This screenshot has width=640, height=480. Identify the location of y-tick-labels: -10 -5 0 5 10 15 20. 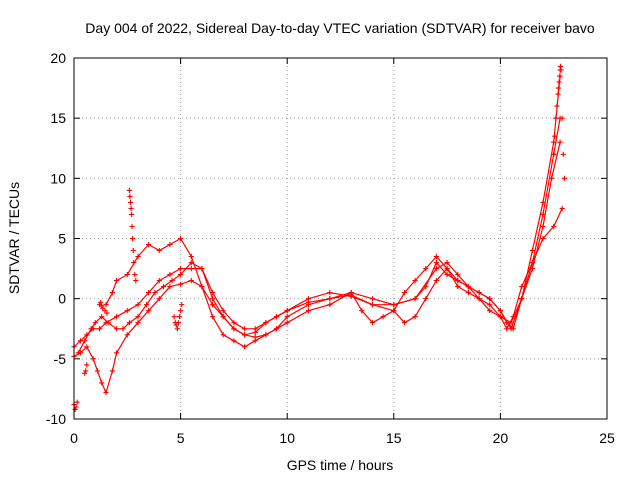
(56, 238).